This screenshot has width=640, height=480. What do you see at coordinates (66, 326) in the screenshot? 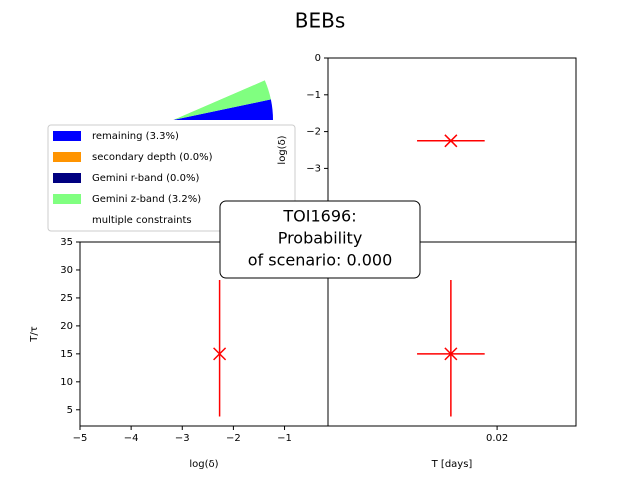
I see `y-tick-label: 20` at bounding box center [66, 326].